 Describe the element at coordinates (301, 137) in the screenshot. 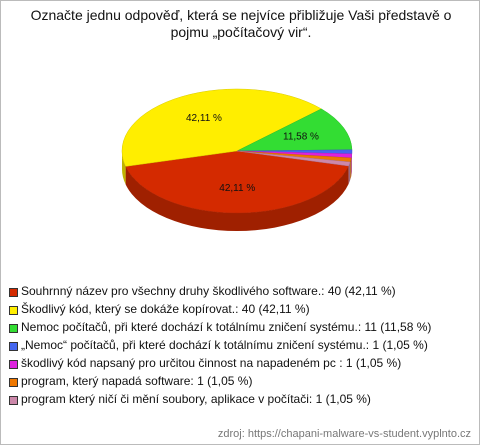

I see `slice-label: 11,58 %` at that location.